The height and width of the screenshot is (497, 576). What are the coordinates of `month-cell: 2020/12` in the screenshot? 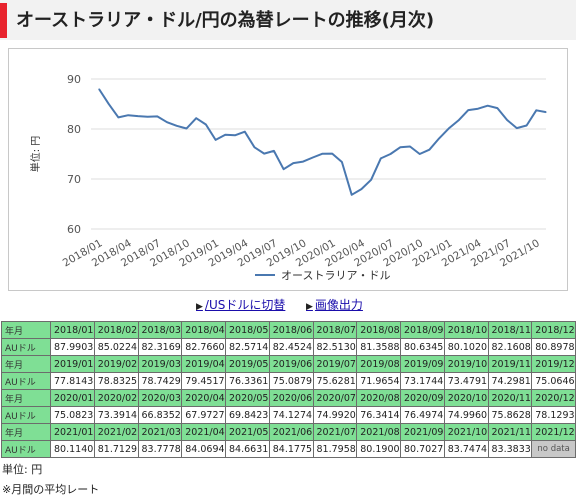 It's located at (553, 398).